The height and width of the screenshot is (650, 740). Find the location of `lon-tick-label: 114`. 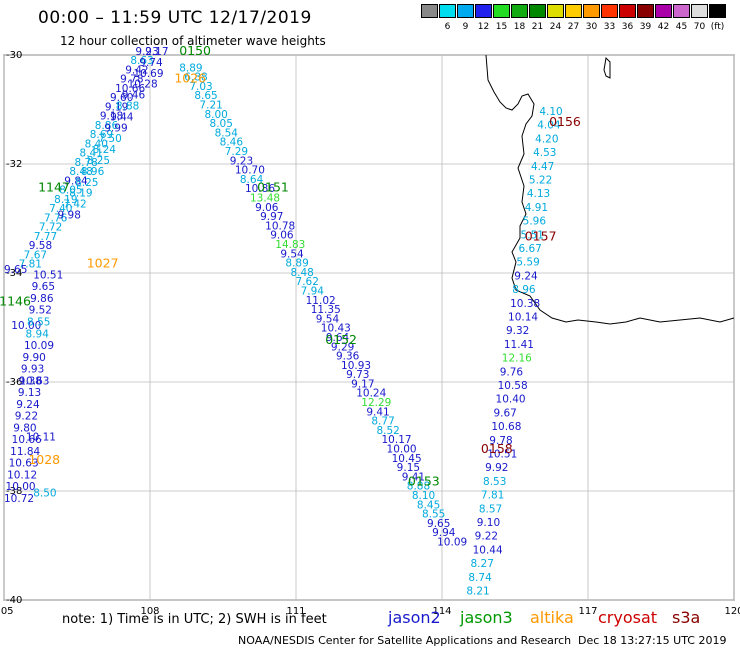

lon-tick-label: 114 is located at coordinates (441, 611).